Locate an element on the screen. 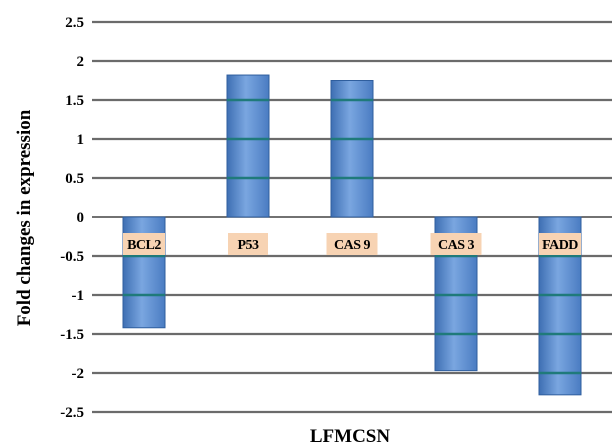  y-tick-label: 0.5 is located at coordinates (74, 179).